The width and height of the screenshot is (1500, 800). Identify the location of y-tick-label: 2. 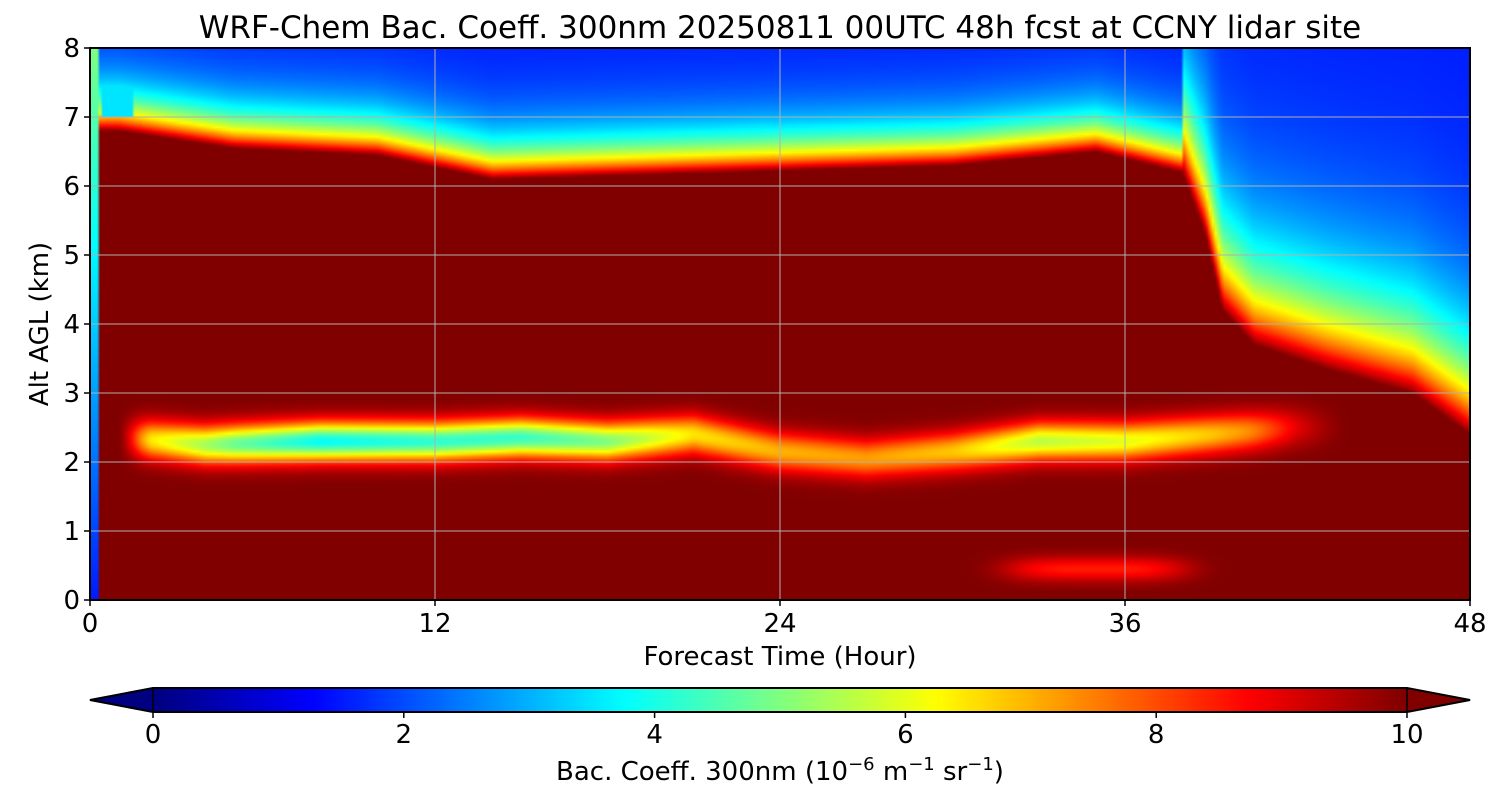
(71, 463).